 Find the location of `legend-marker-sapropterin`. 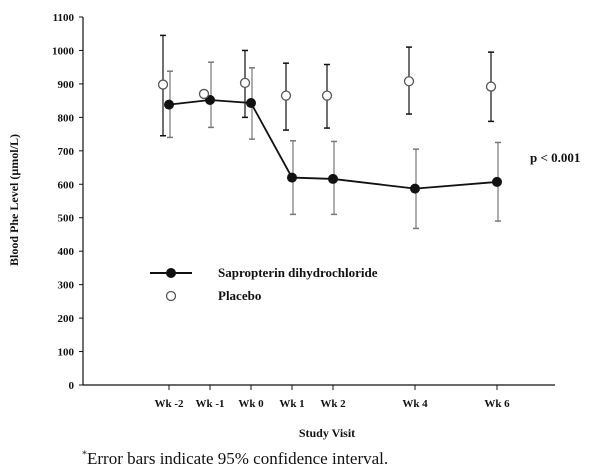

legend-marker-sapropterin is located at coordinates (171, 273).